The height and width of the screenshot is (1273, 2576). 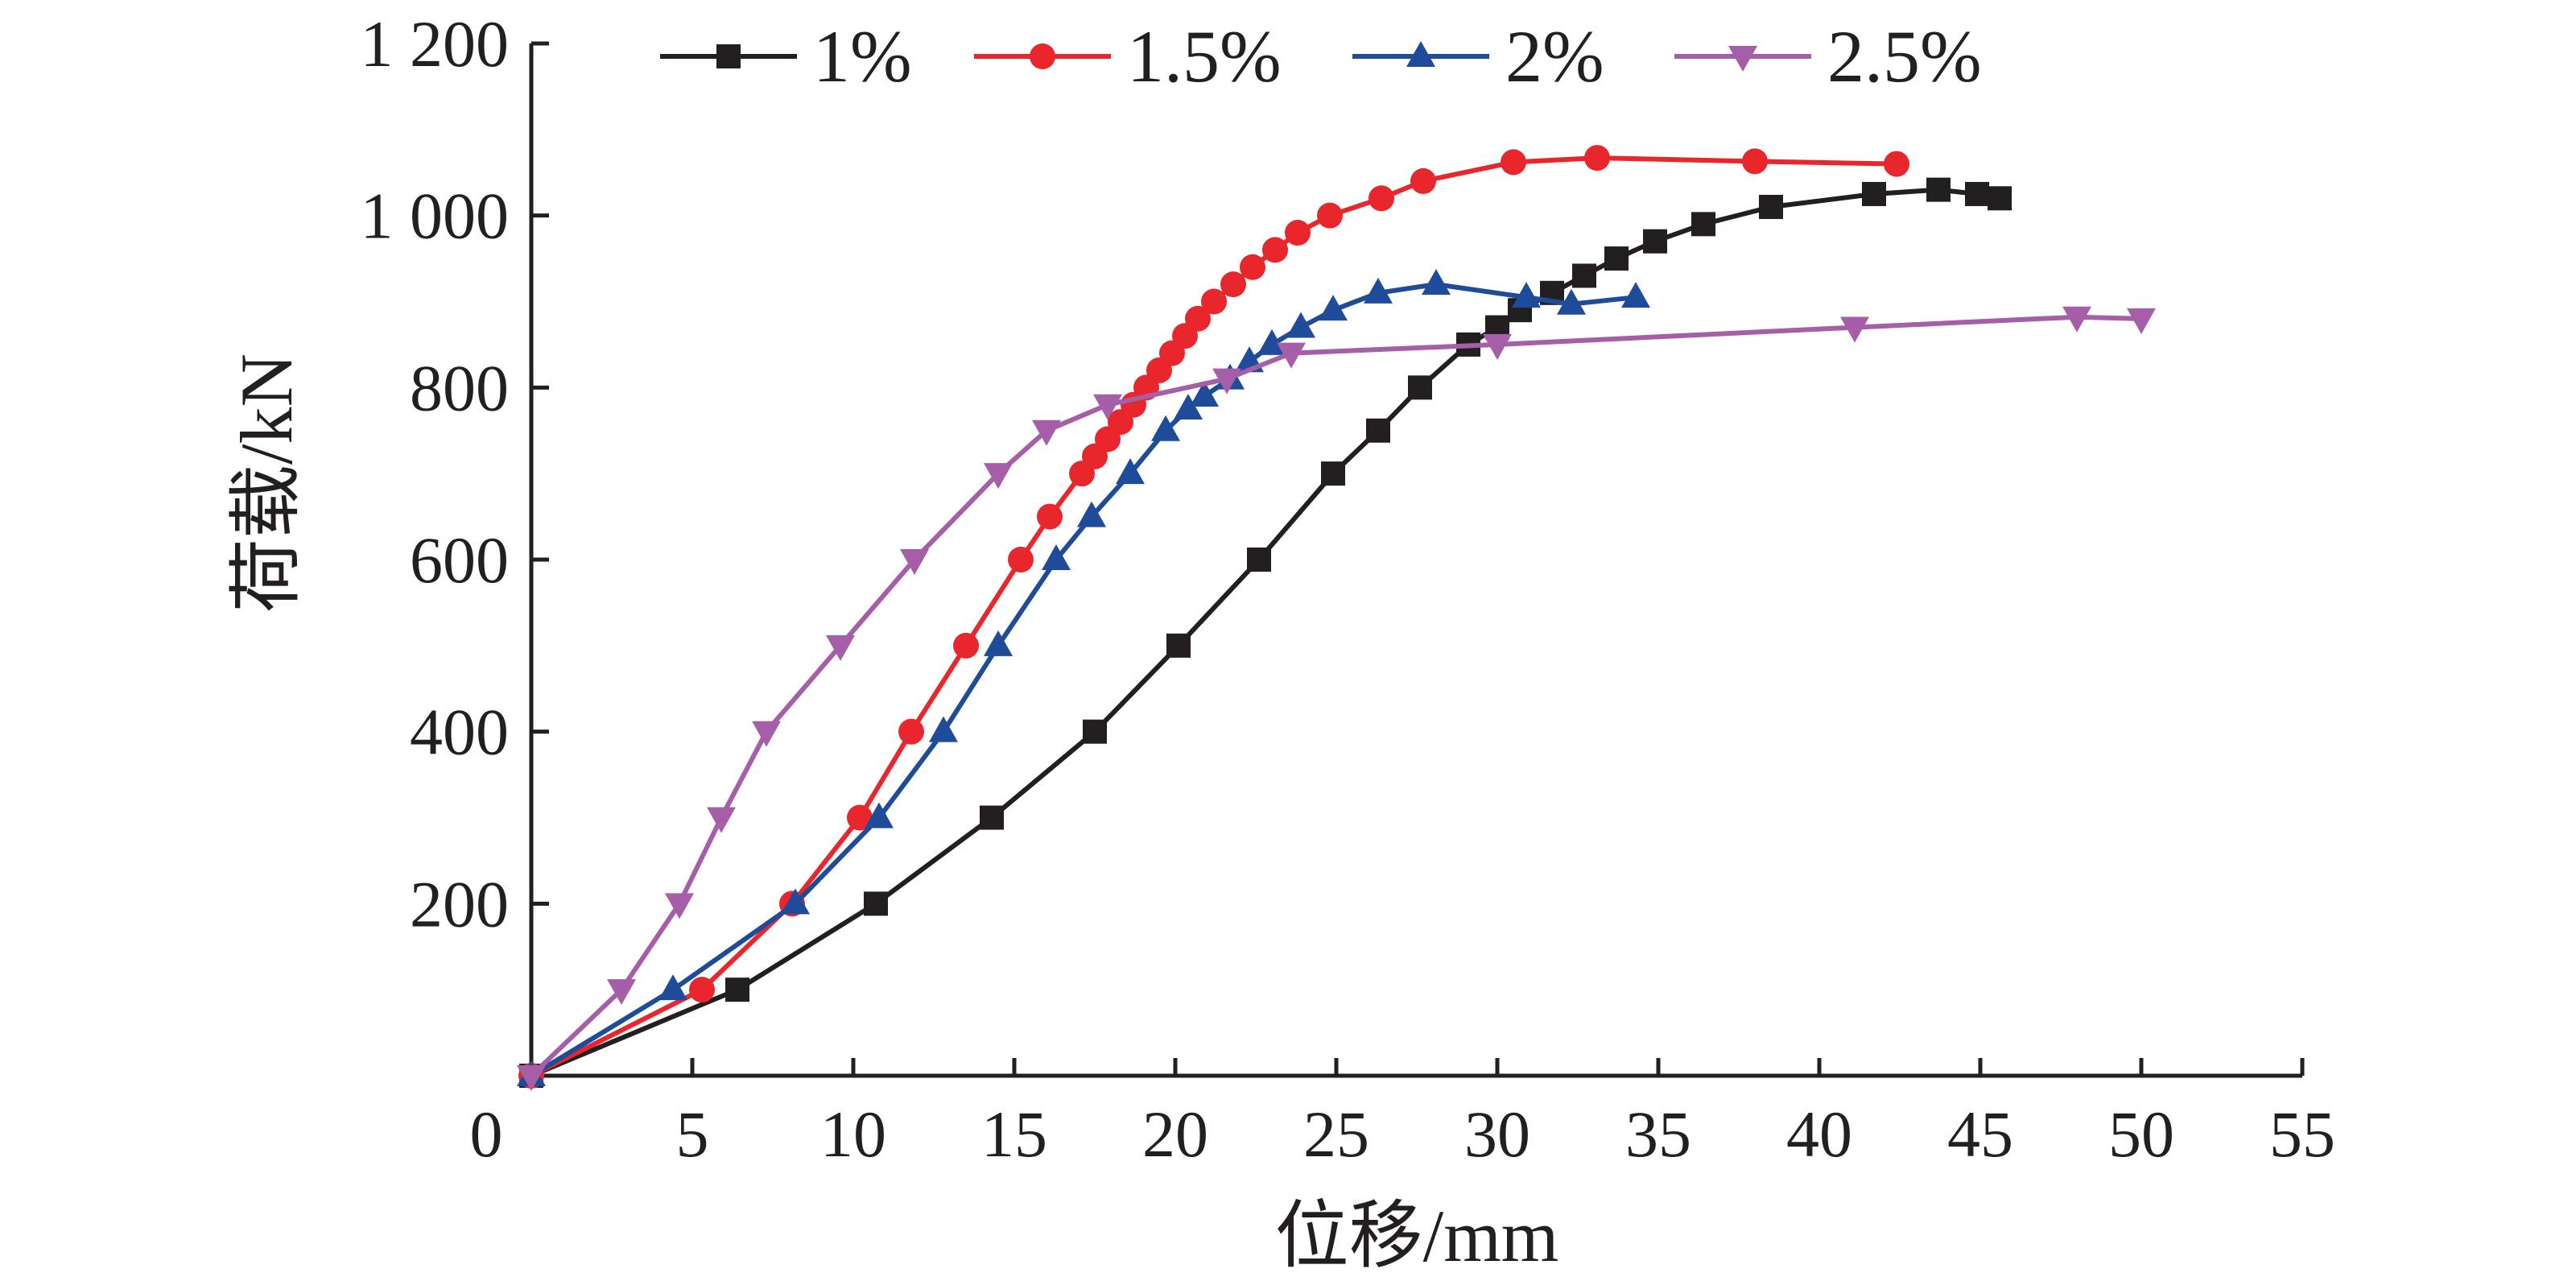 I want to click on legend-label: 1.5%, so click(x=1204, y=56).